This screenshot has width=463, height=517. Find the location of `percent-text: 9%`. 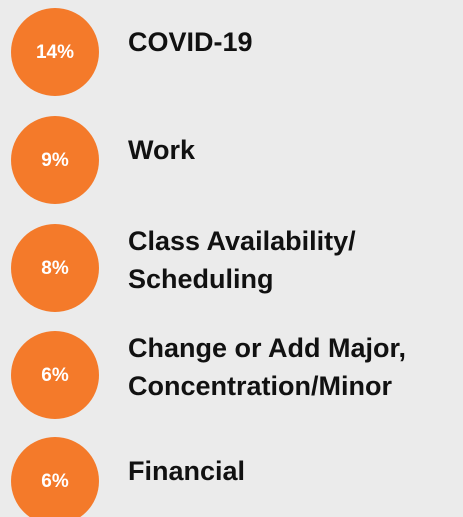

percent-text: 9% is located at coordinates (55, 160).